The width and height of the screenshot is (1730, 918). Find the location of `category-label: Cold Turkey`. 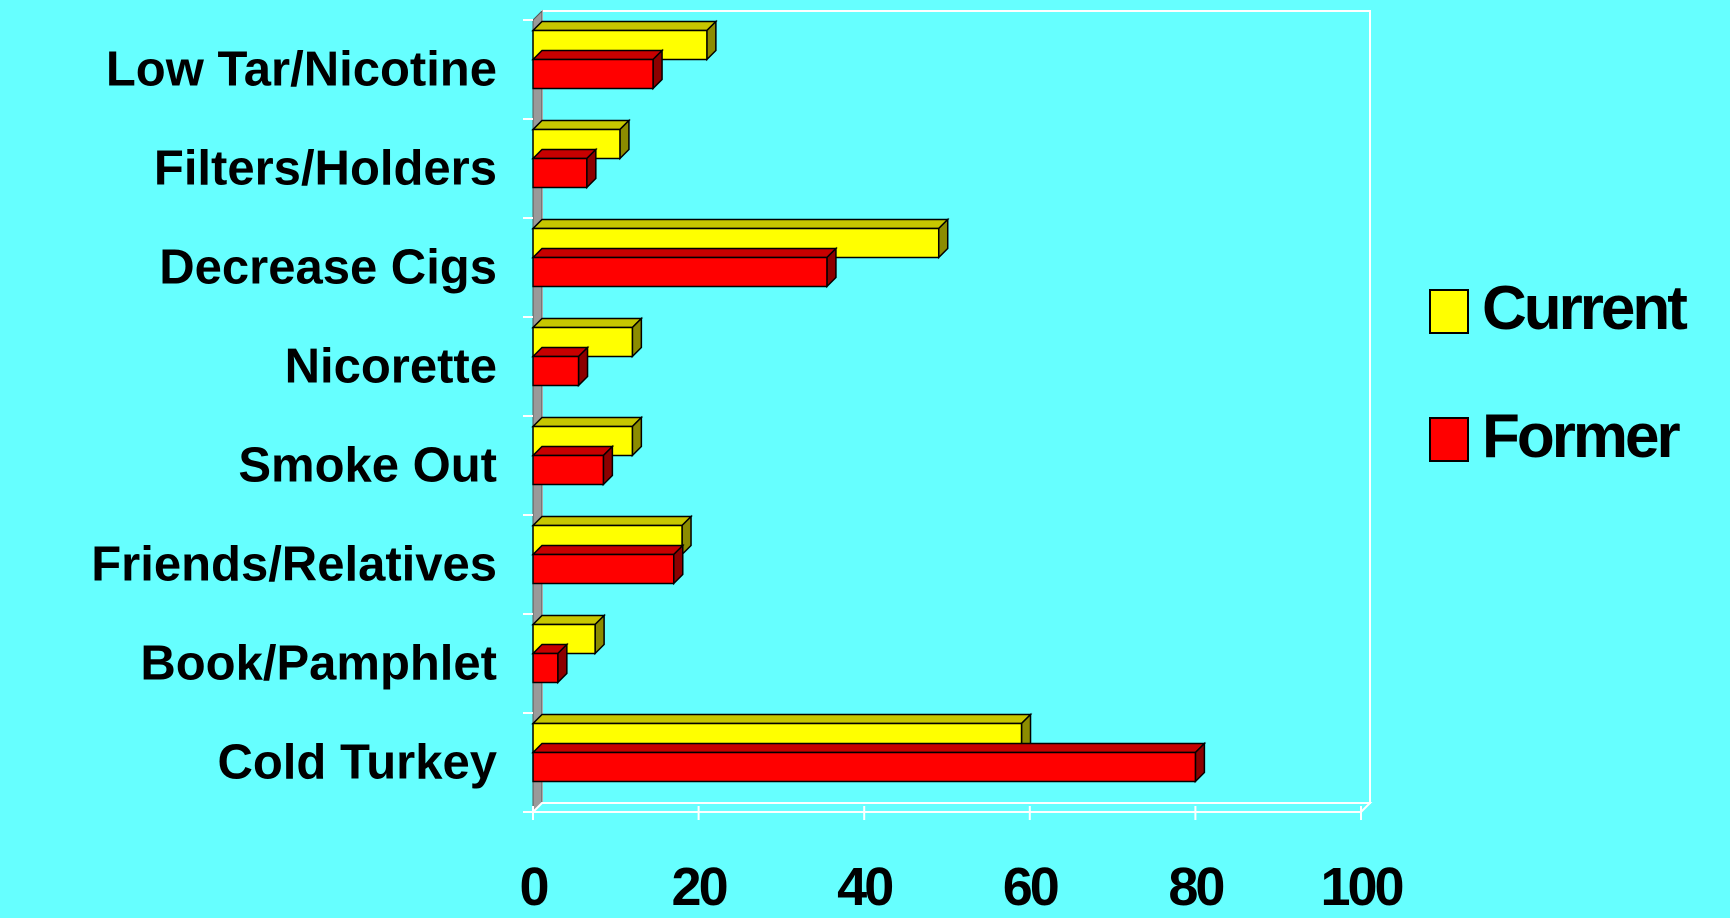

category-label: Cold Turkey is located at coordinates (357, 763).